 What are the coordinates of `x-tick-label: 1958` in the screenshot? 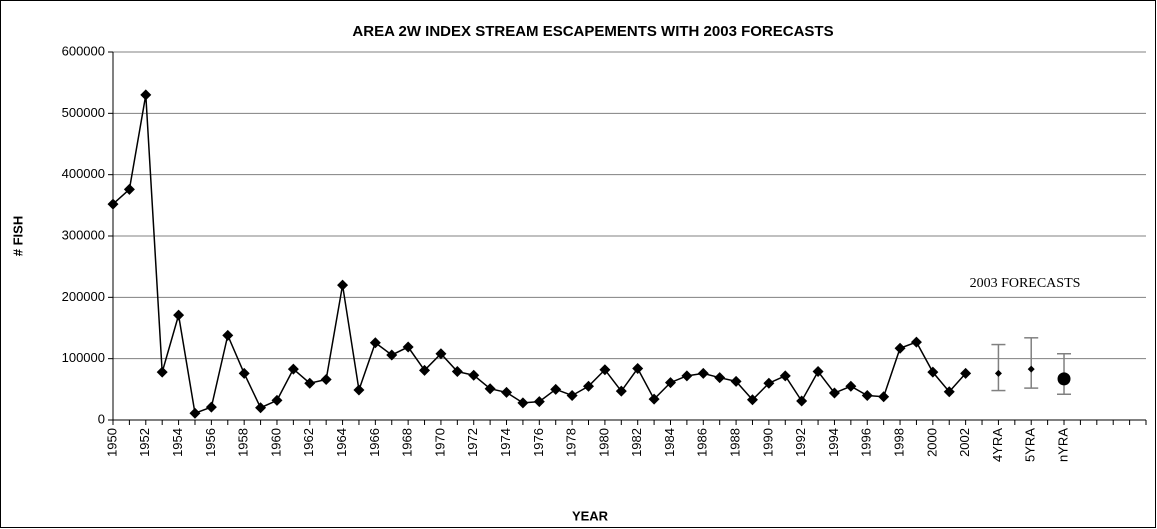 It's located at (243, 442).